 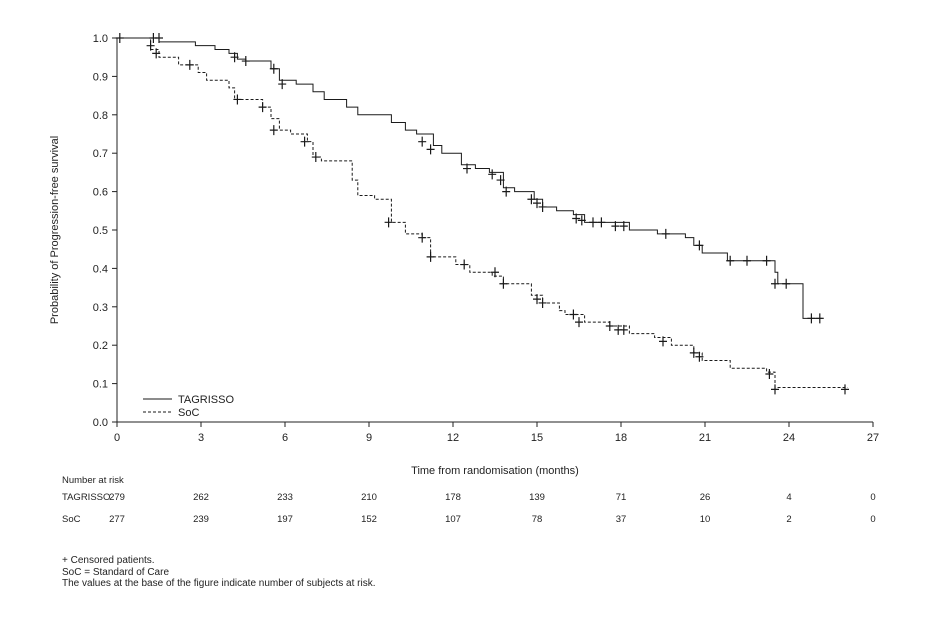 What do you see at coordinates (788, 497) in the screenshot?
I see `at-risk-value: 4` at bounding box center [788, 497].